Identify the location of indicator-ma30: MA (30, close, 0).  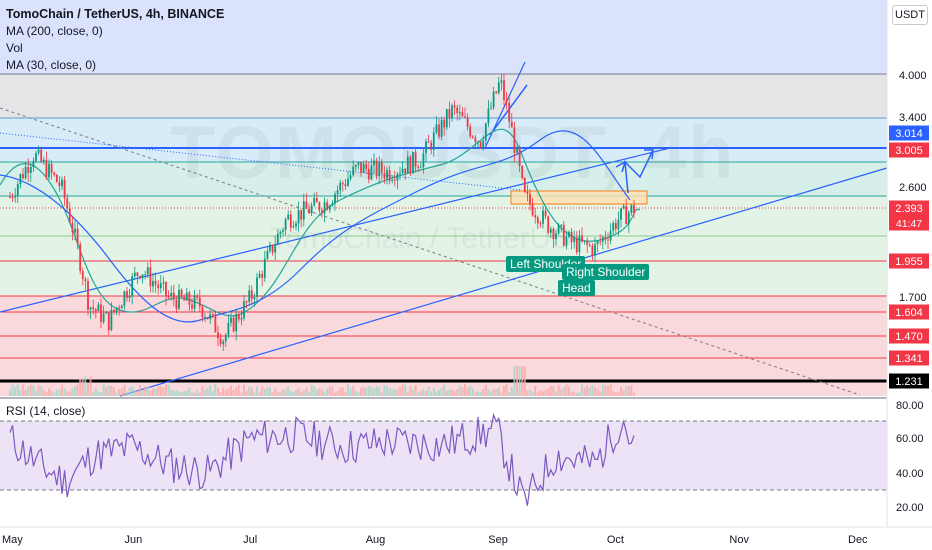
(51, 65).